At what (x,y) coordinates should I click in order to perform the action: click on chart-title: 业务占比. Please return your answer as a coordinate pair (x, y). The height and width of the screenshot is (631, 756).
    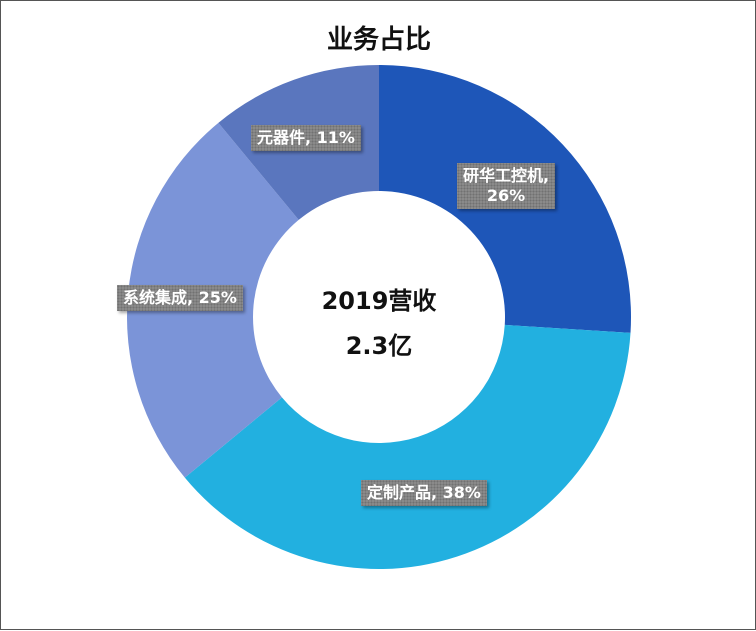
    Looking at the image, I should click on (378, 40).